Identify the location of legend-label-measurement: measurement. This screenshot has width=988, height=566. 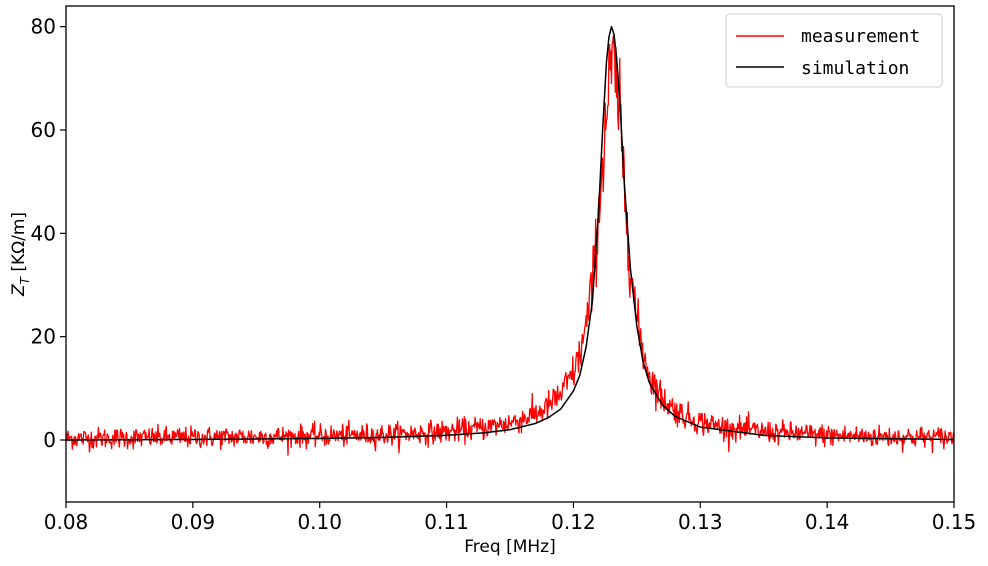
(860, 36).